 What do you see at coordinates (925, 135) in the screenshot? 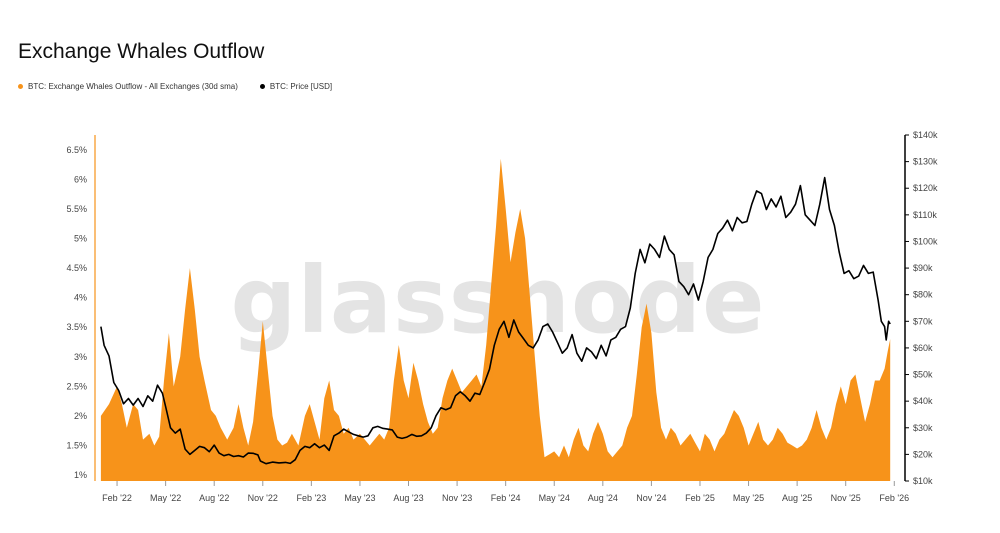
I see `right-tick-label: $140k` at bounding box center [925, 135].